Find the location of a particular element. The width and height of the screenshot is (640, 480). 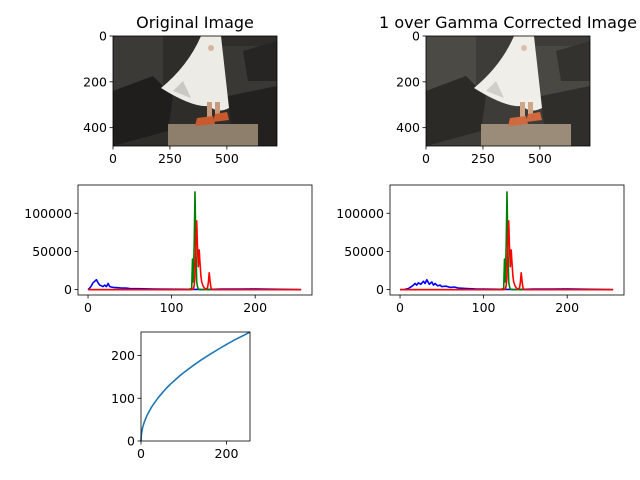

photo-original is located at coordinates (195, 91).